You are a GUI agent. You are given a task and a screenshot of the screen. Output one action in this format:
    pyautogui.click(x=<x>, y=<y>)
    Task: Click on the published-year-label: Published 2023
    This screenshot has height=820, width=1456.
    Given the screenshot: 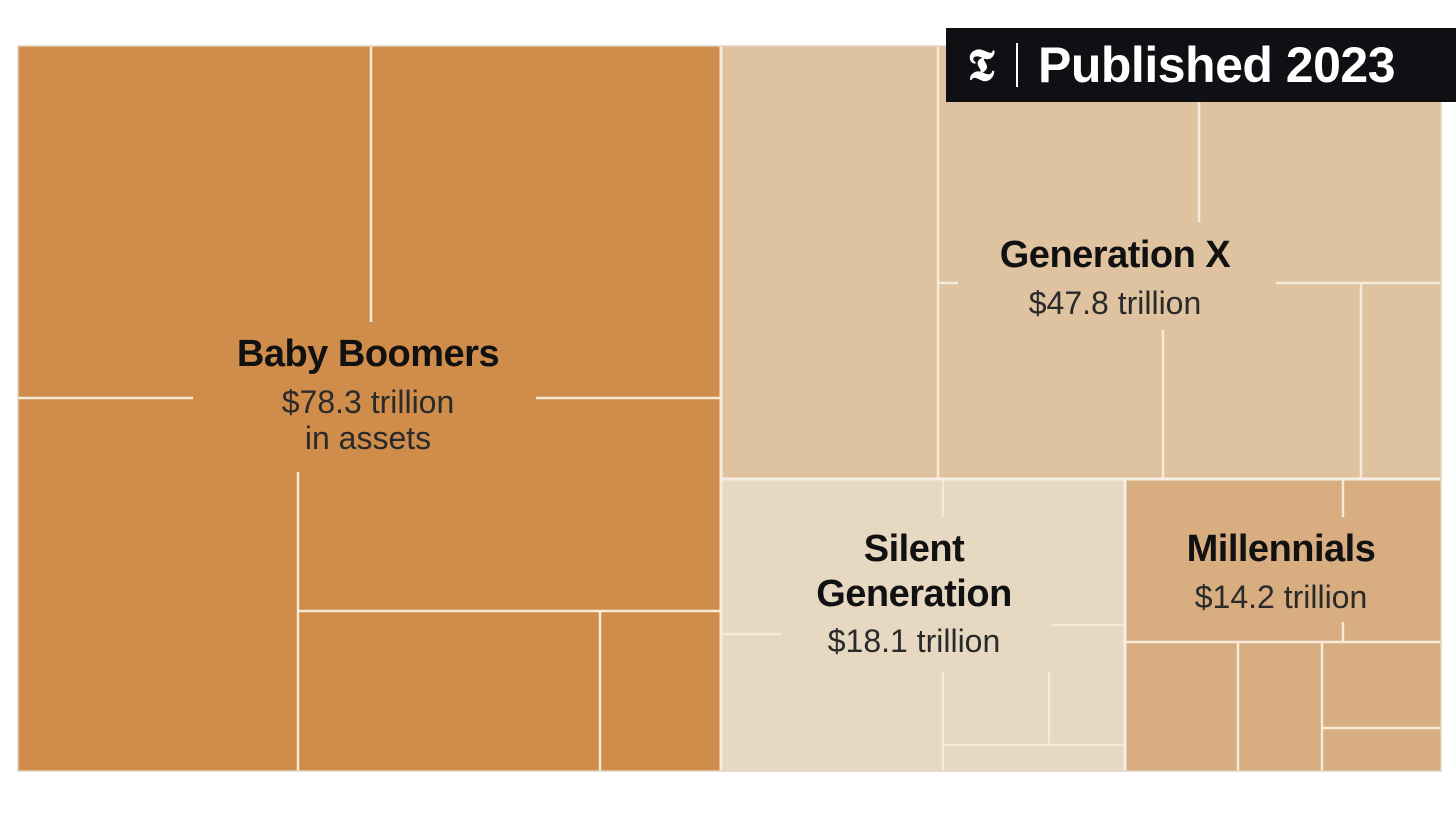 What is the action you would take?
    pyautogui.click(x=1217, y=65)
    